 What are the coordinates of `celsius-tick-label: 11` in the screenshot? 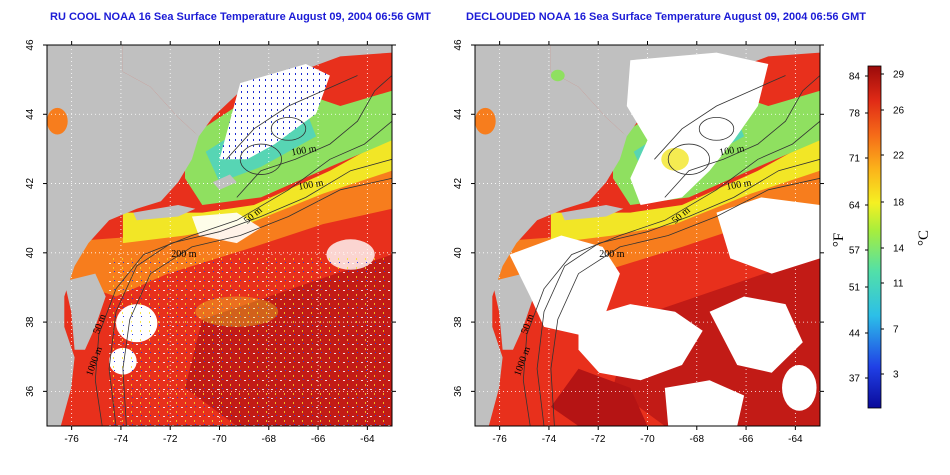 It's located at (898, 284).